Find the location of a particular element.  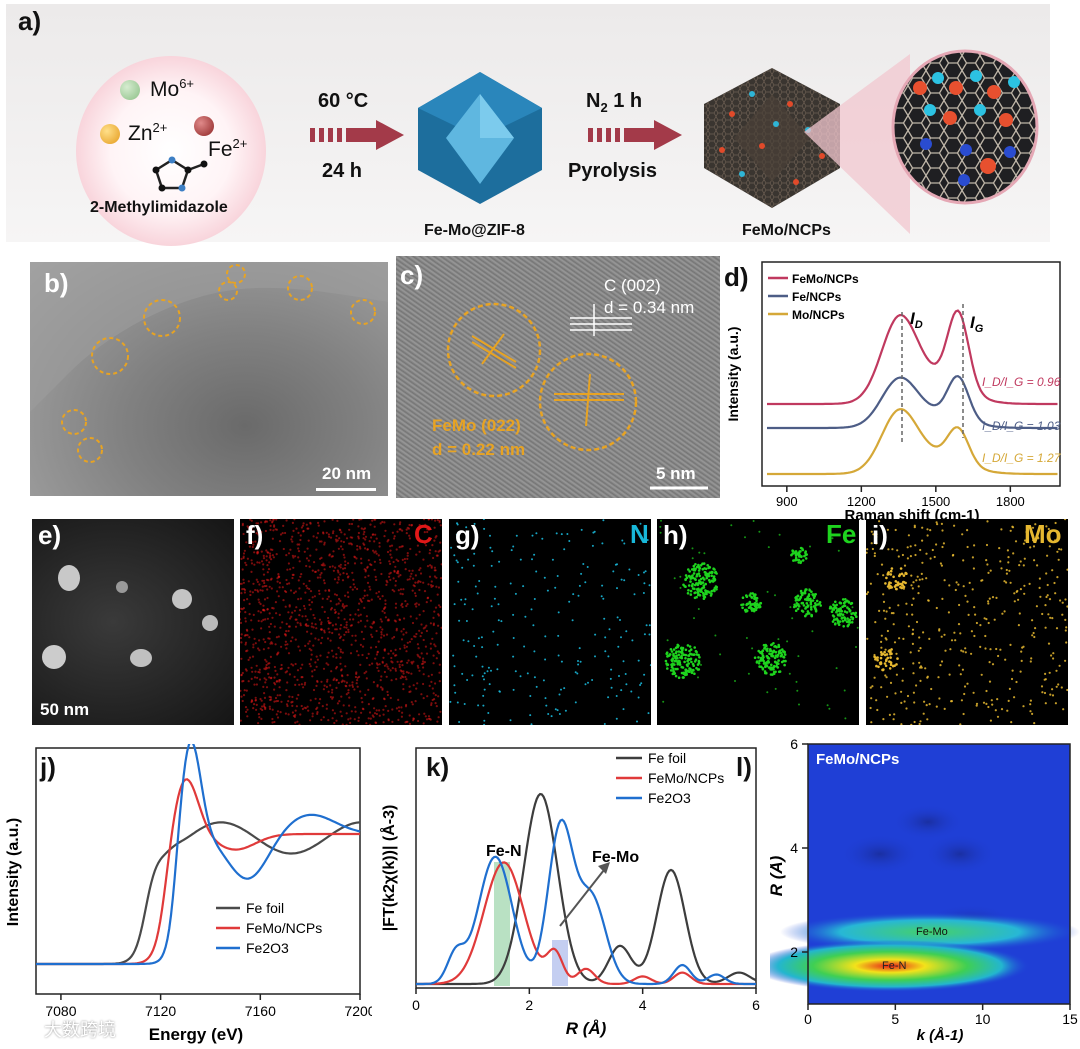

atomic-structure-zoom-icon is located at coordinates (965, 127).